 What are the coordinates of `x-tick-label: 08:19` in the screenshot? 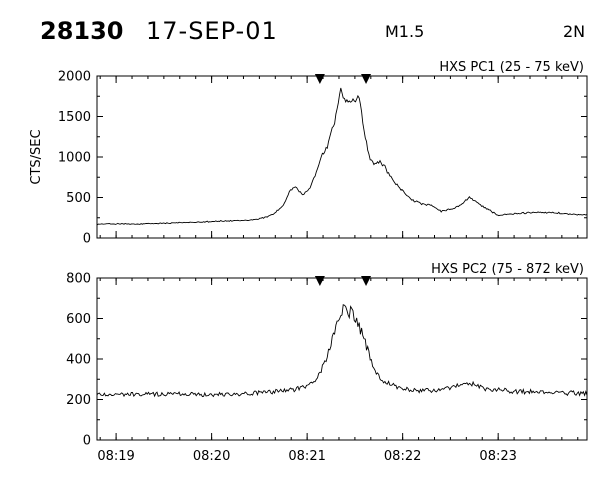 It's located at (115, 456).